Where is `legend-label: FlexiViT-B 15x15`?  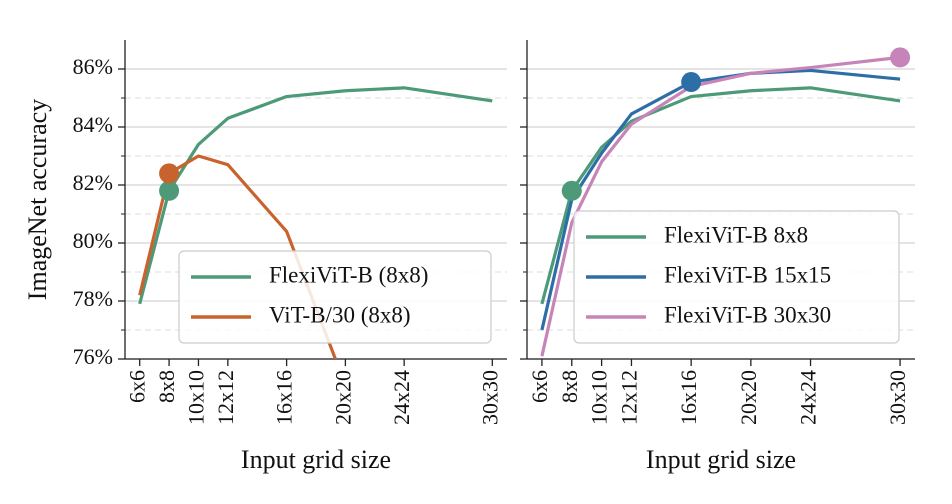 legend-label: FlexiViT-B 15x15 is located at coordinates (747, 274).